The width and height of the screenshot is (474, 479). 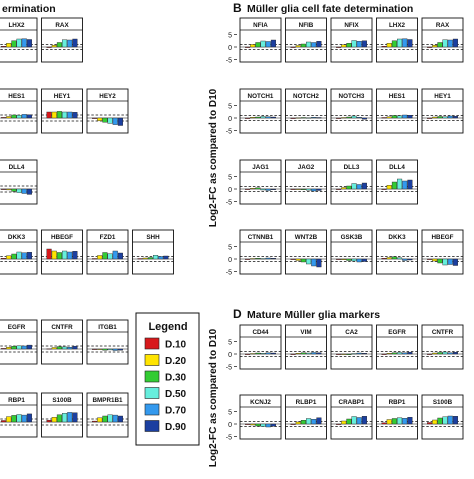 I want to click on gene-label: HES1, so click(x=16, y=96).